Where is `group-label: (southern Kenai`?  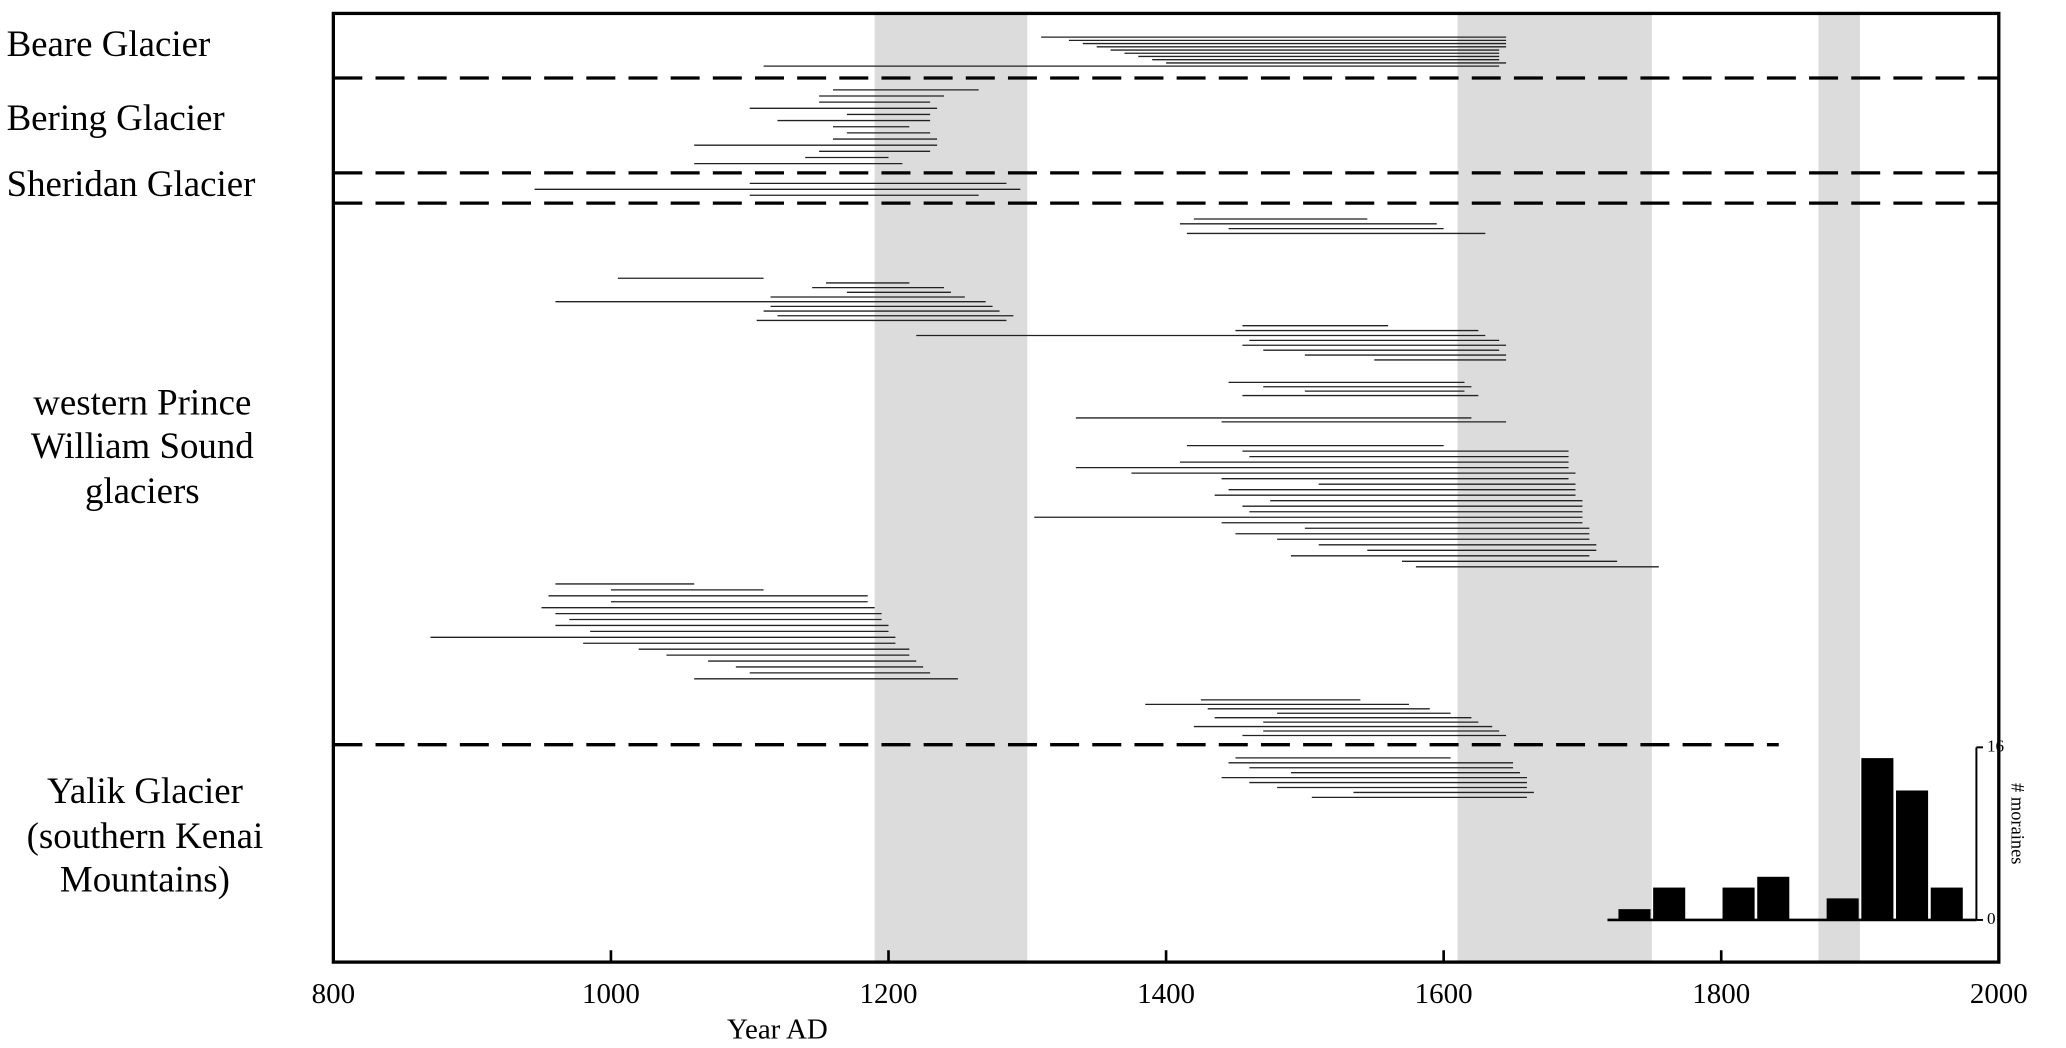
group-label: (southern Kenai is located at coordinates (145, 836).